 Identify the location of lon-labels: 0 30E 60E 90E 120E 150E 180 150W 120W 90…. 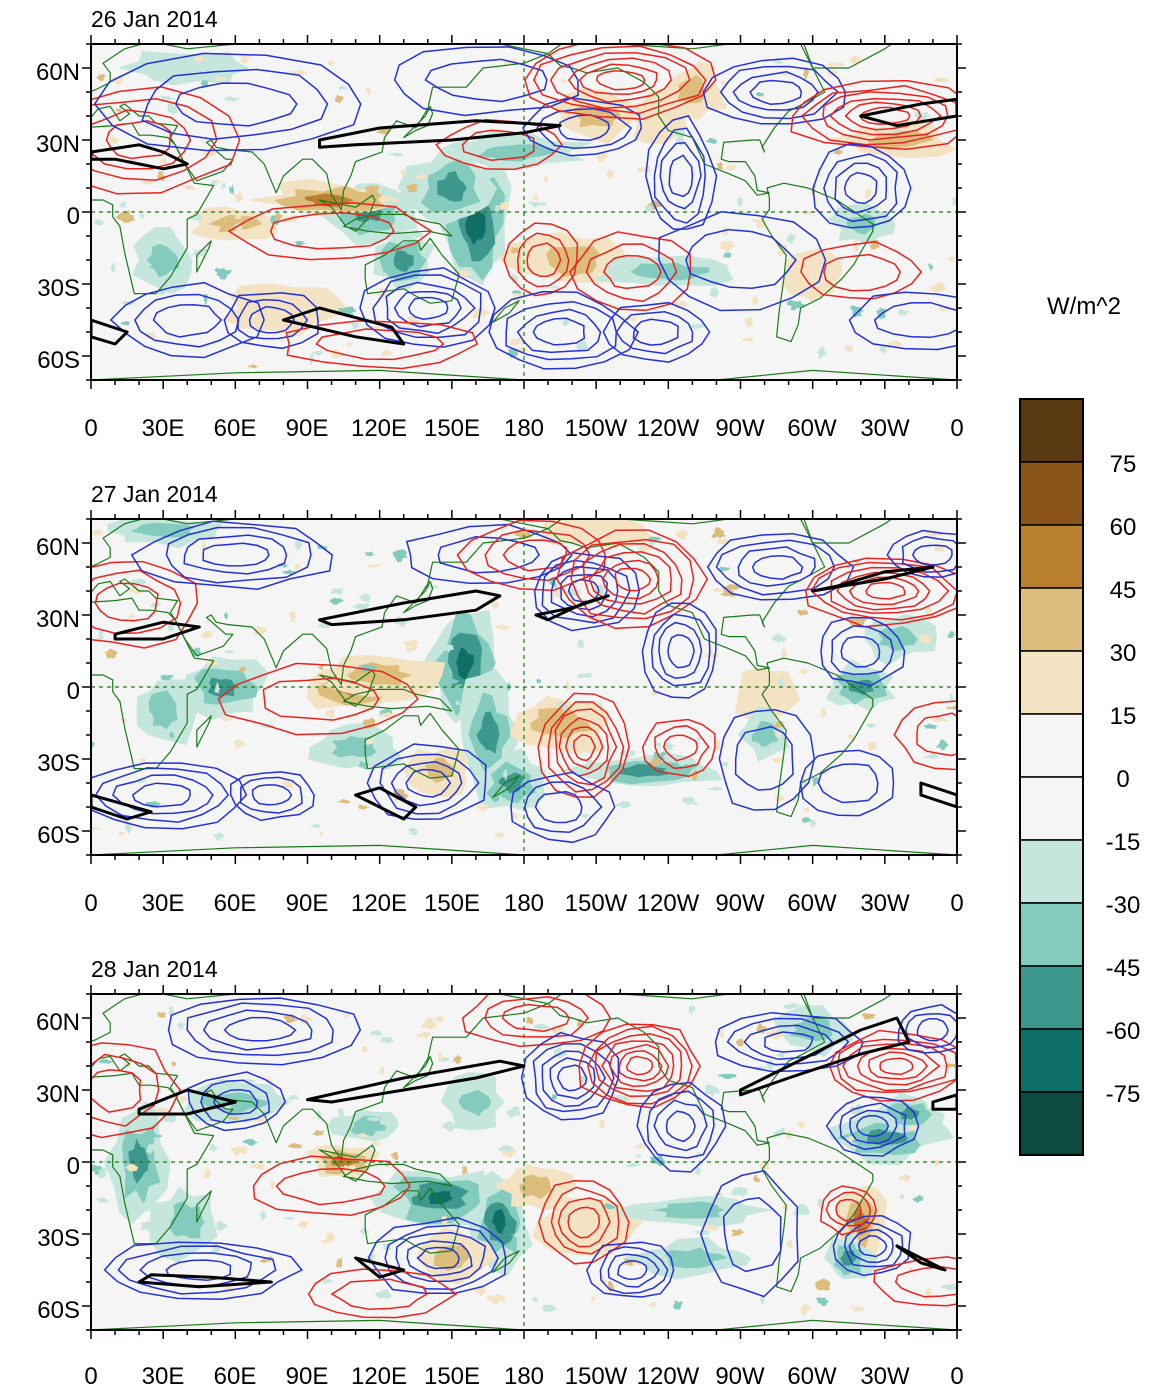
(523, 903).